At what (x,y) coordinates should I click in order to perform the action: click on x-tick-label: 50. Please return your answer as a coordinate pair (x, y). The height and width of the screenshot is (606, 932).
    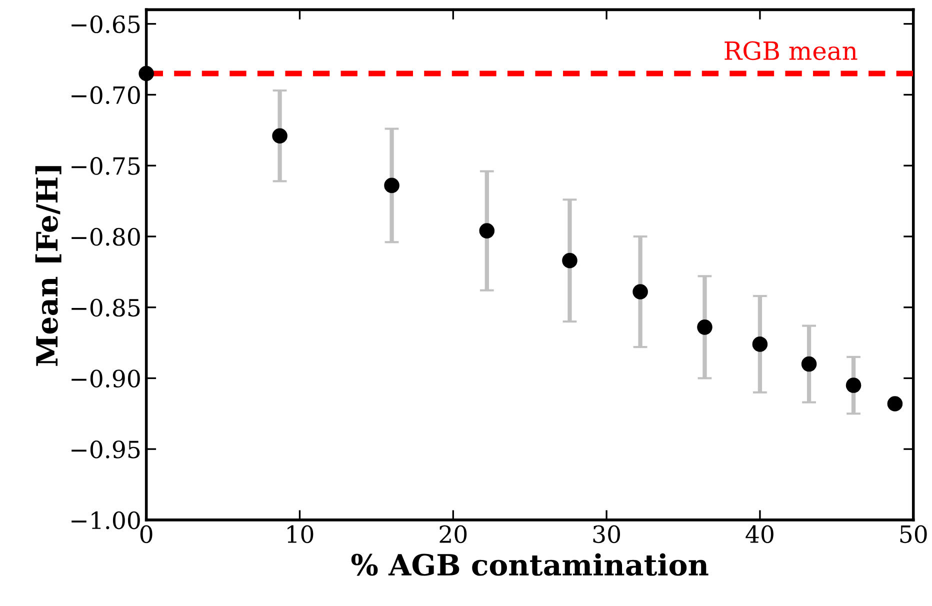
    Looking at the image, I should click on (913, 534).